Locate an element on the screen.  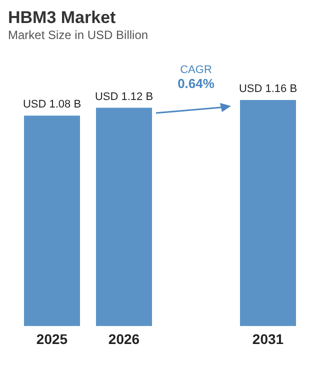
chart-subtitle: Market Size in USD Billion is located at coordinates (79, 35).